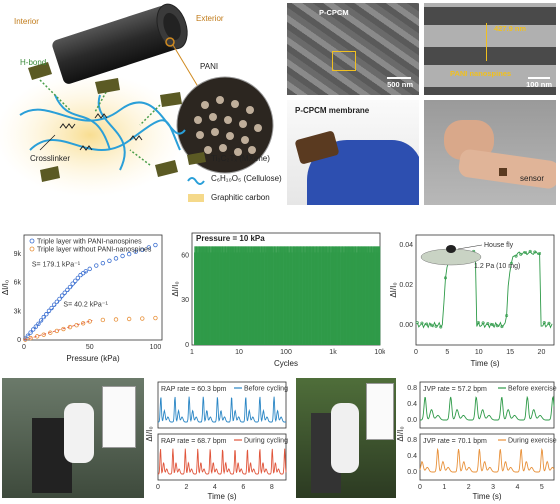 The width and height of the screenshot is (560, 504). What do you see at coordinates (412, 388) in the screenshot?
I see `y-tick-label: 0.8` at bounding box center [412, 388].